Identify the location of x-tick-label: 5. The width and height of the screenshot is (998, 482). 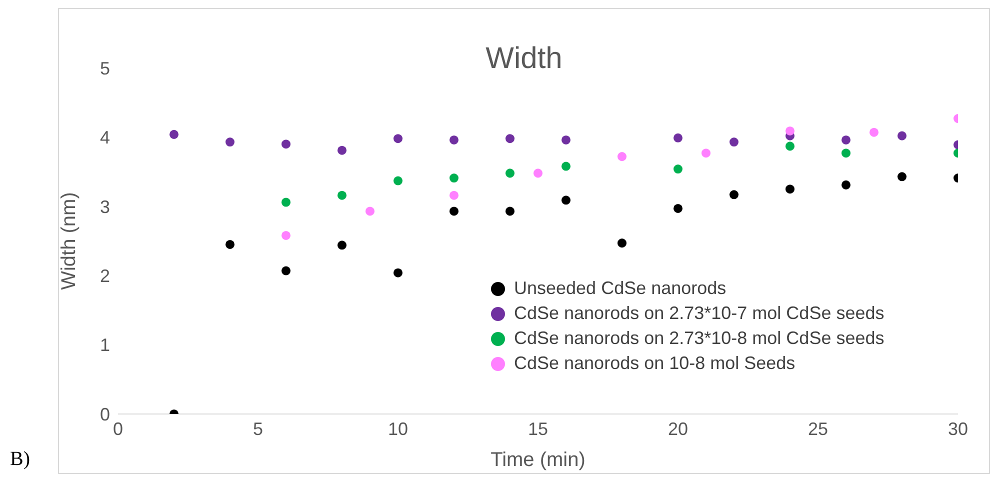
(258, 428).